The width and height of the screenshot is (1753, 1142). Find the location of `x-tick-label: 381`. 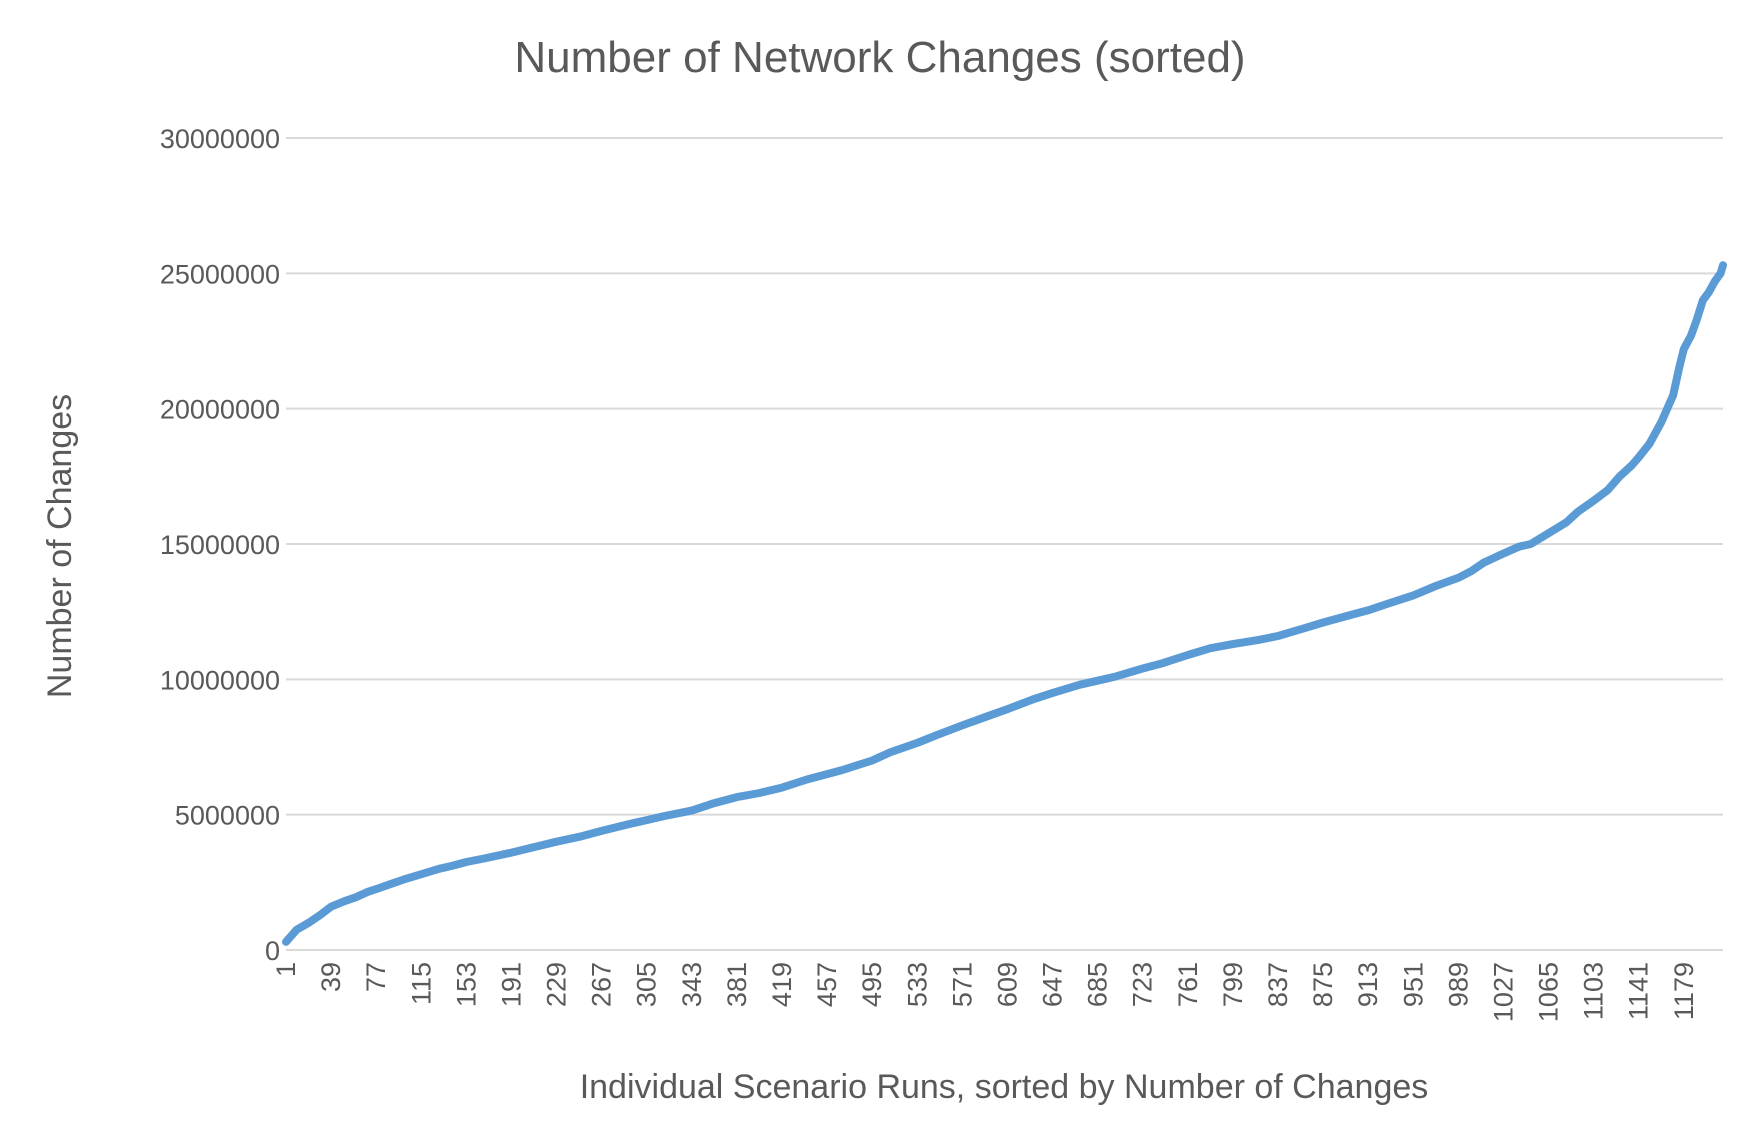

x-tick-label: 381 is located at coordinates (737, 984).